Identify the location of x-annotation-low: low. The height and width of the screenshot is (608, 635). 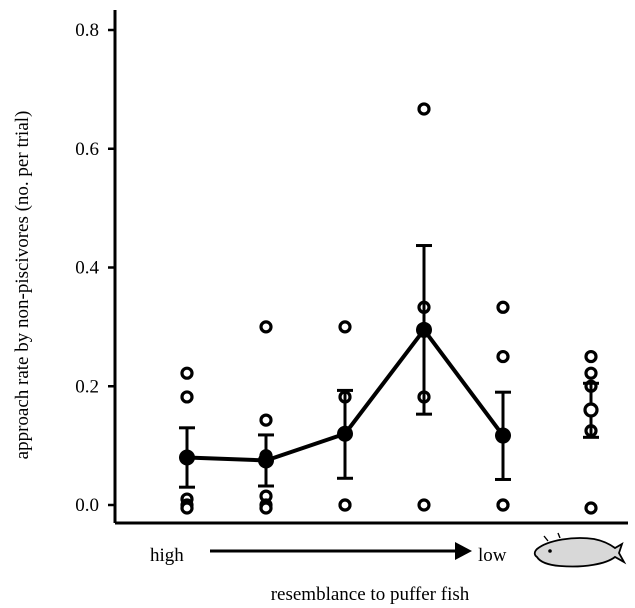
(492, 555).